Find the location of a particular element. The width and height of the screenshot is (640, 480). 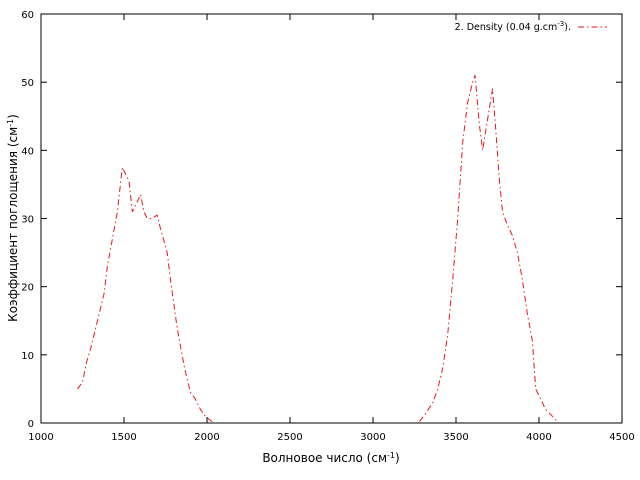

y-tick-label: 50 is located at coordinates (27, 83).